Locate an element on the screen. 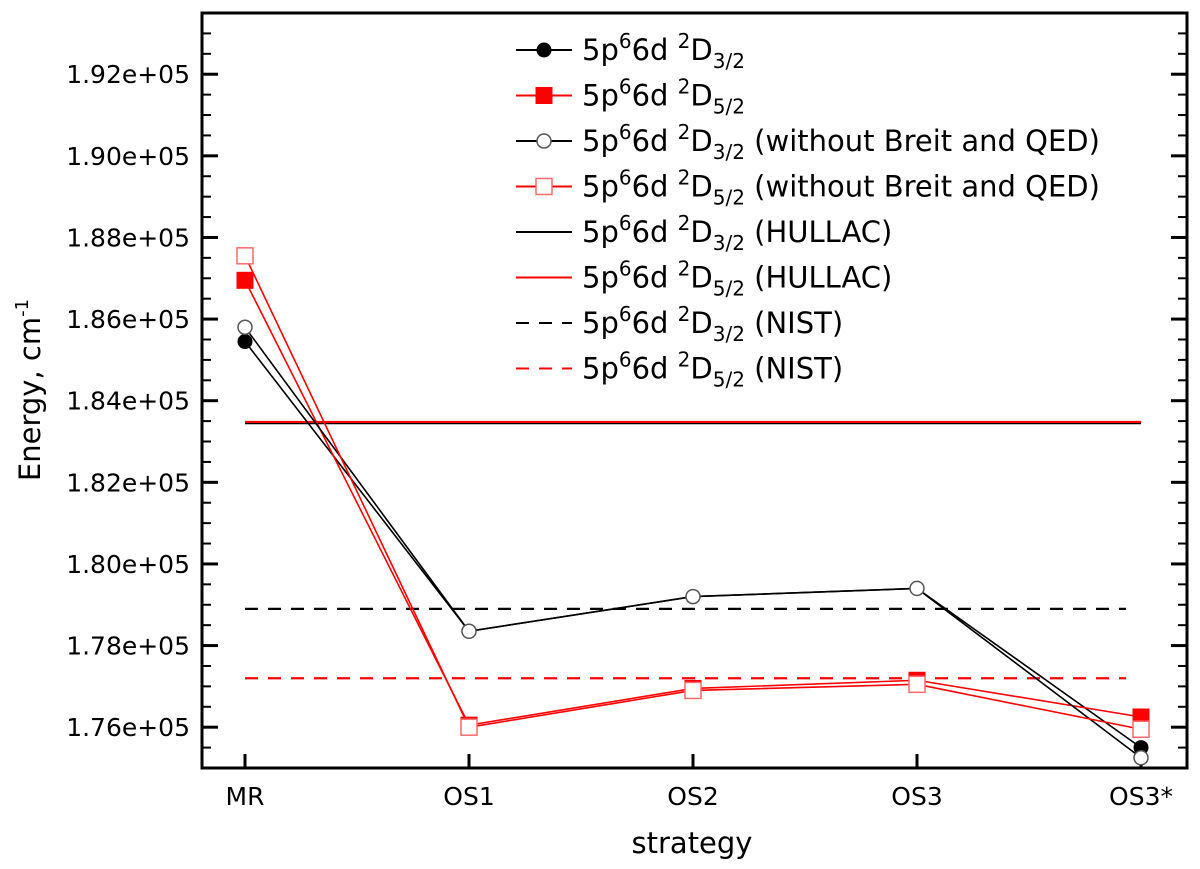 The image size is (1200, 869). legend-item: 5p66d 2D3/2 (NIST) is located at coordinates (679, 324).